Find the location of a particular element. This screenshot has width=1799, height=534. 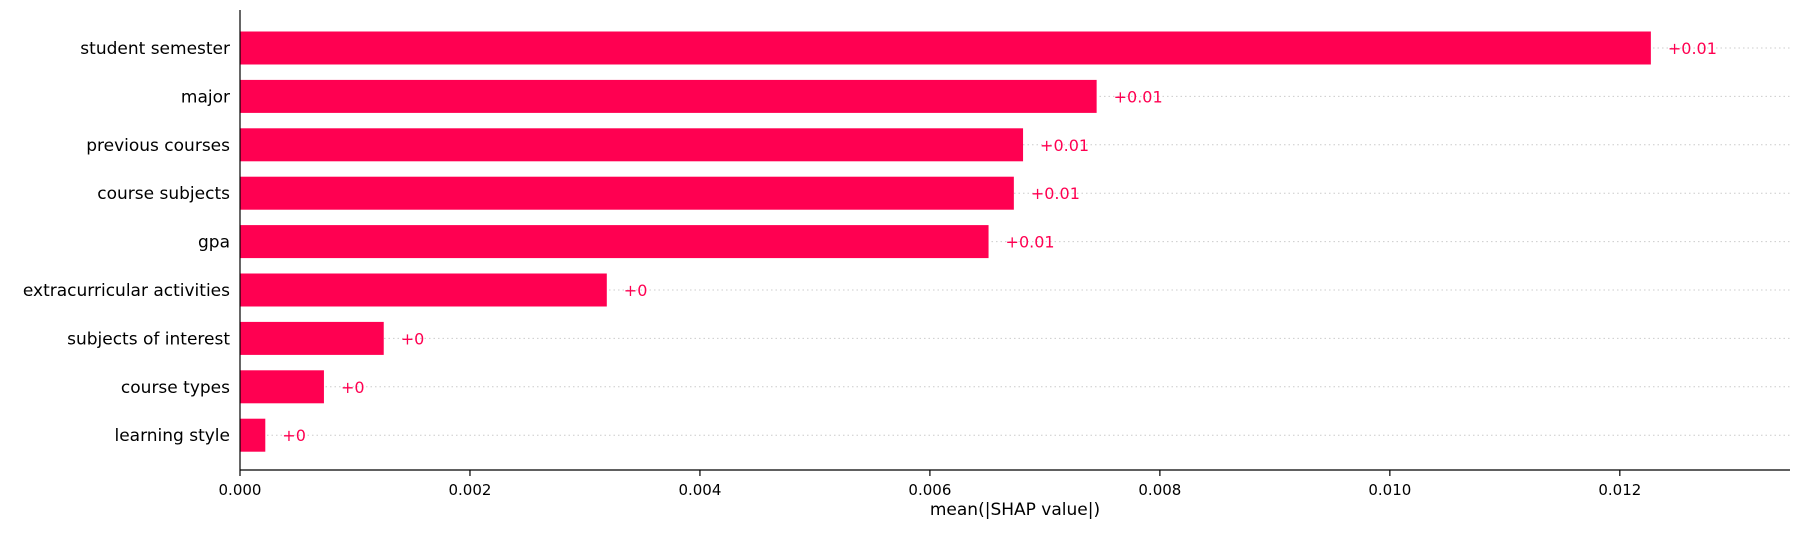

category-label: course types is located at coordinates (175, 388).